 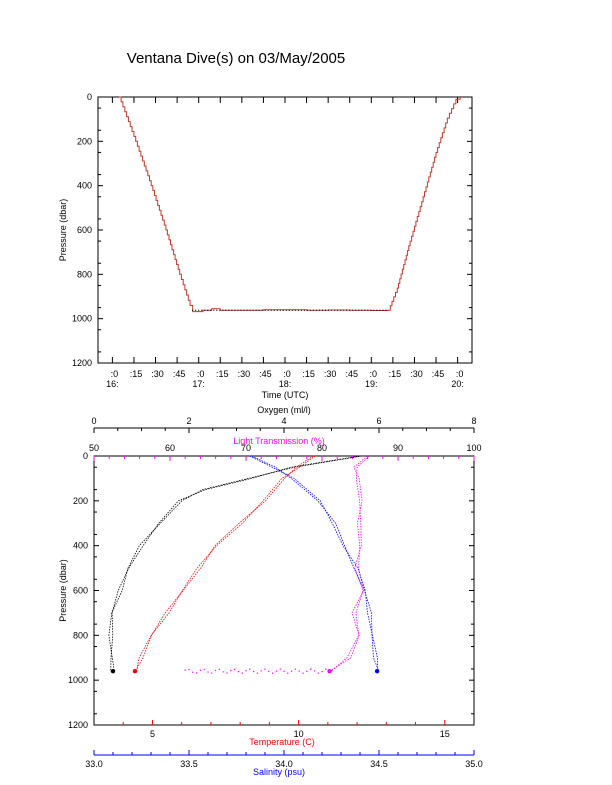 What do you see at coordinates (80, 635) in the screenshot?
I see `y-tick-label: 800` at bounding box center [80, 635].